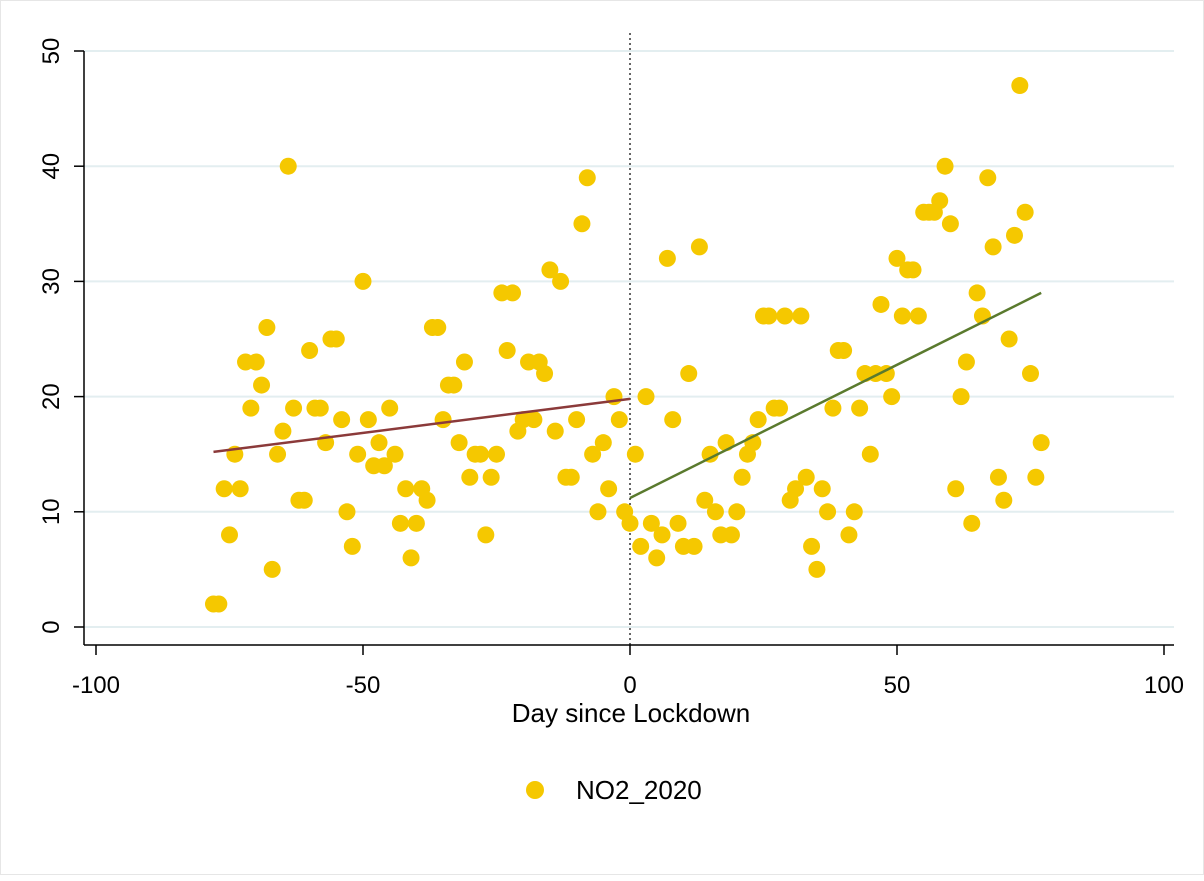 This screenshot has height=881, width=1204. What do you see at coordinates (629, 685) in the screenshot?
I see `x-tick-label-0: 0` at bounding box center [629, 685].